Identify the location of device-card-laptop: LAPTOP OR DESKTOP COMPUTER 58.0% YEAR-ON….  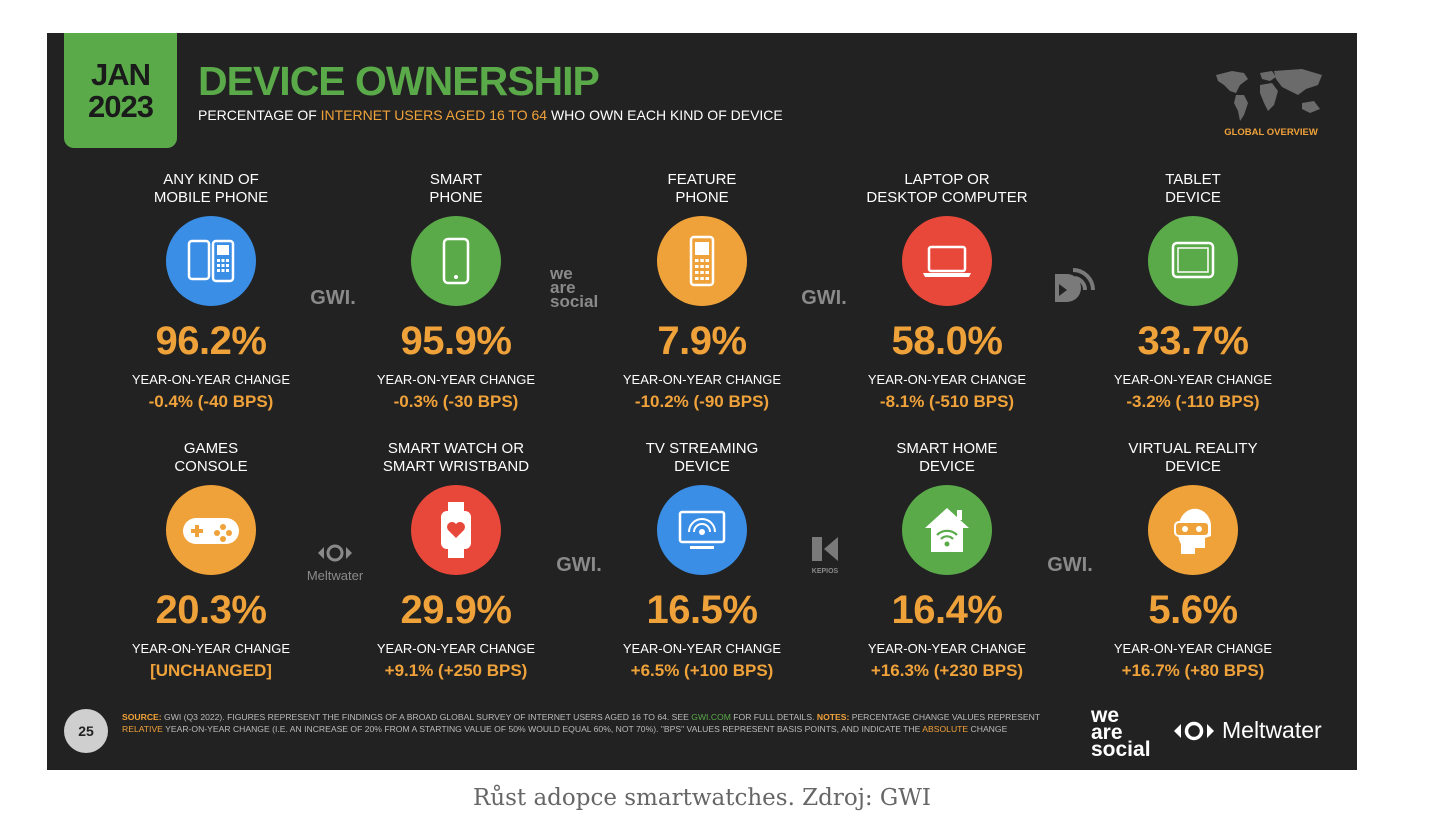
(947, 291).